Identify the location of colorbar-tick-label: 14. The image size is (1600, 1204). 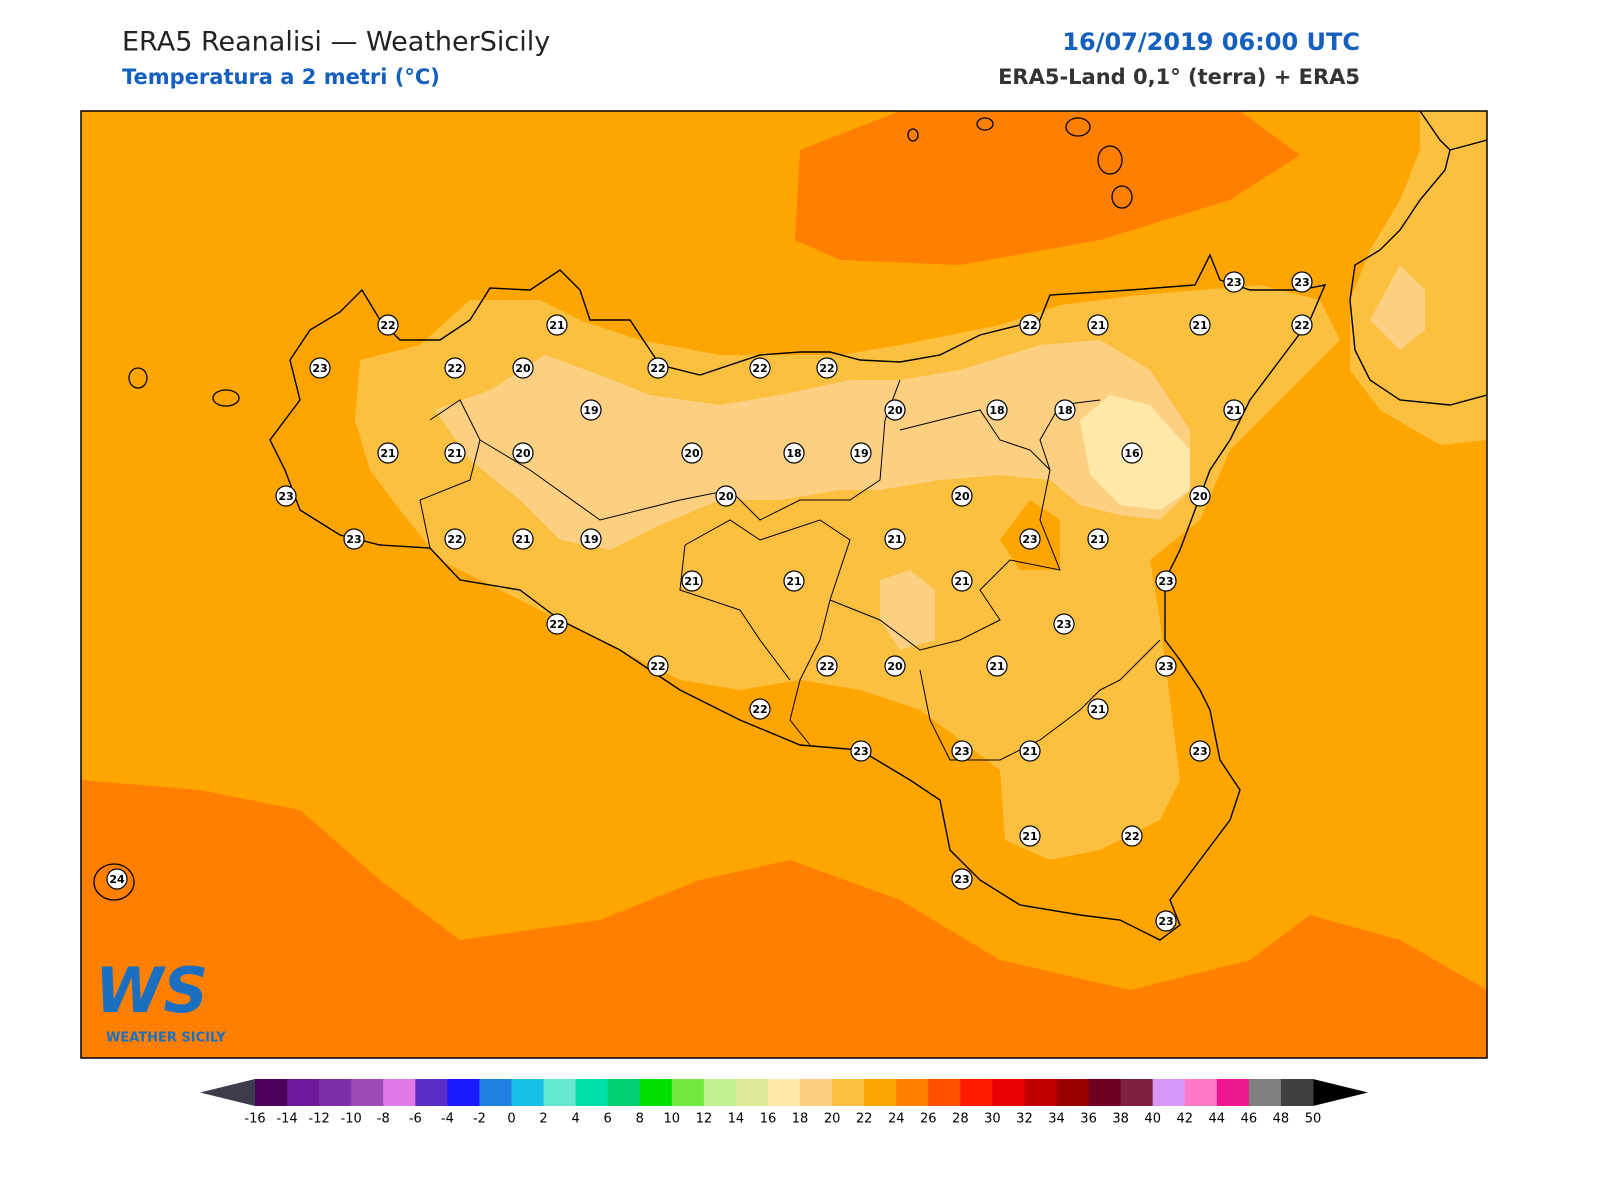
(736, 1119).